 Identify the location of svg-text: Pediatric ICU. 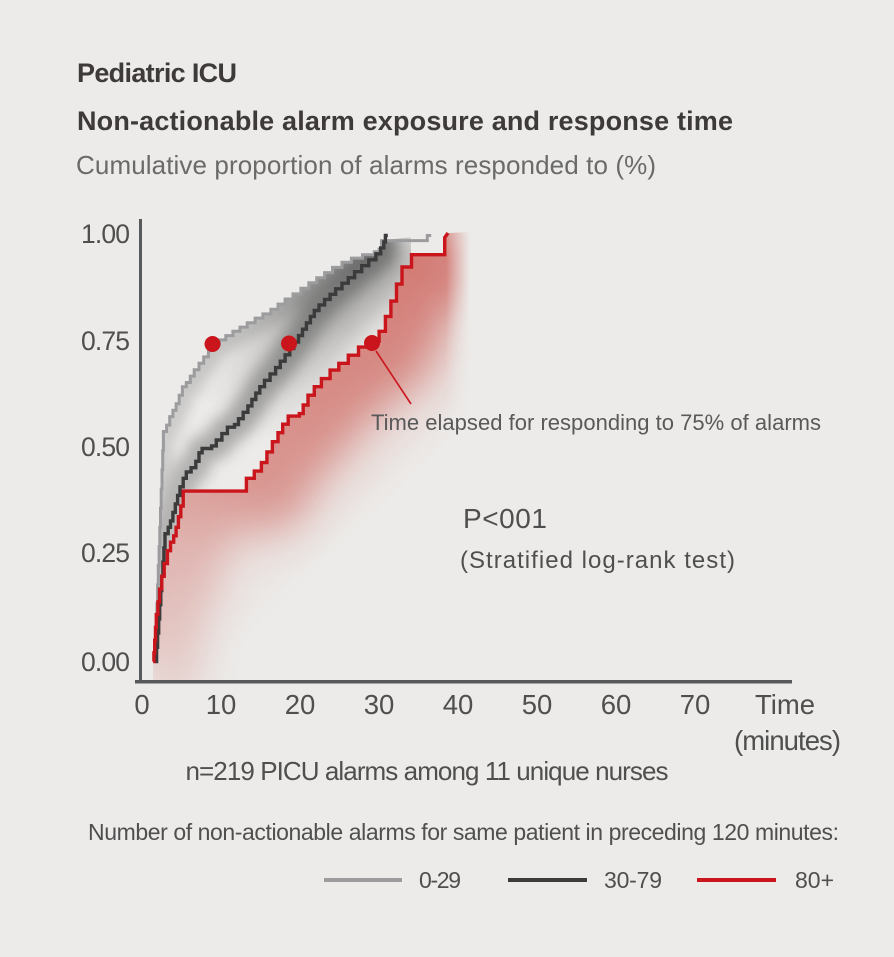
(157, 73).